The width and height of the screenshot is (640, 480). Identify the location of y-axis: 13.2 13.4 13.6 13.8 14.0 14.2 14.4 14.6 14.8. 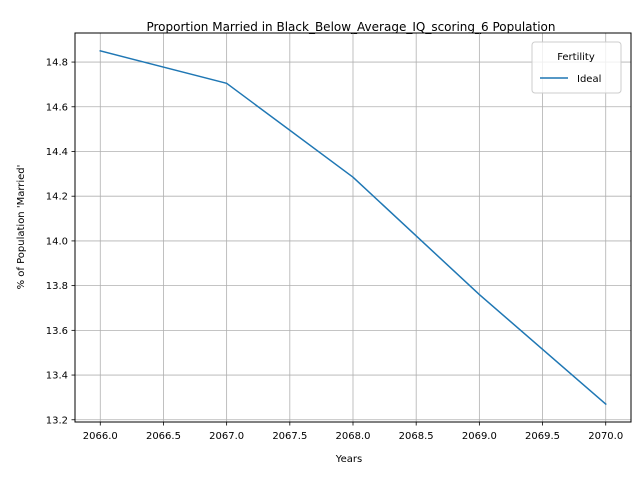
(60, 242).